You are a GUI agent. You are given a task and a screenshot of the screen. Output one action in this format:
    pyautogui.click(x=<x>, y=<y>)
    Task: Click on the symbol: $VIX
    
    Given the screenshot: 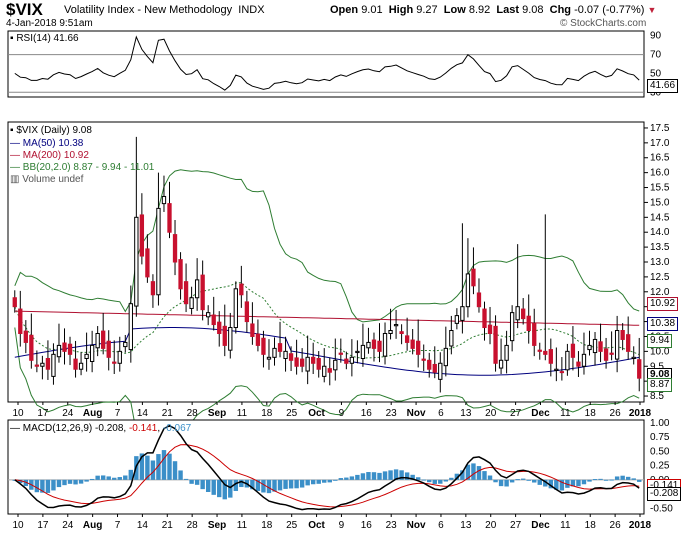 What is the action you would take?
    pyautogui.click(x=24, y=9)
    